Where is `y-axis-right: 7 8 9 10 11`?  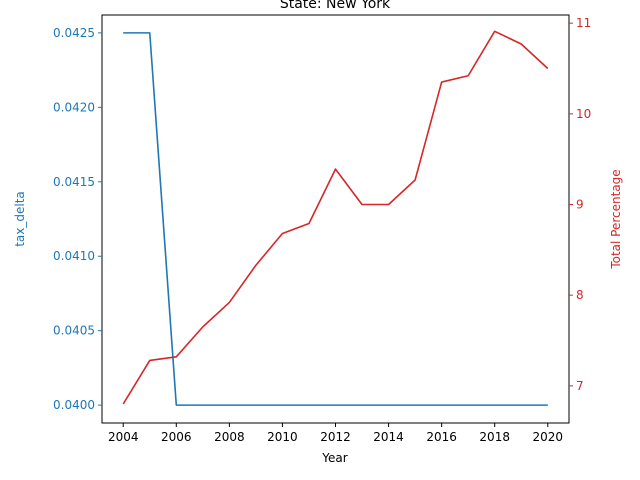 y-axis-right: 7 8 9 10 11 is located at coordinates (580, 204).